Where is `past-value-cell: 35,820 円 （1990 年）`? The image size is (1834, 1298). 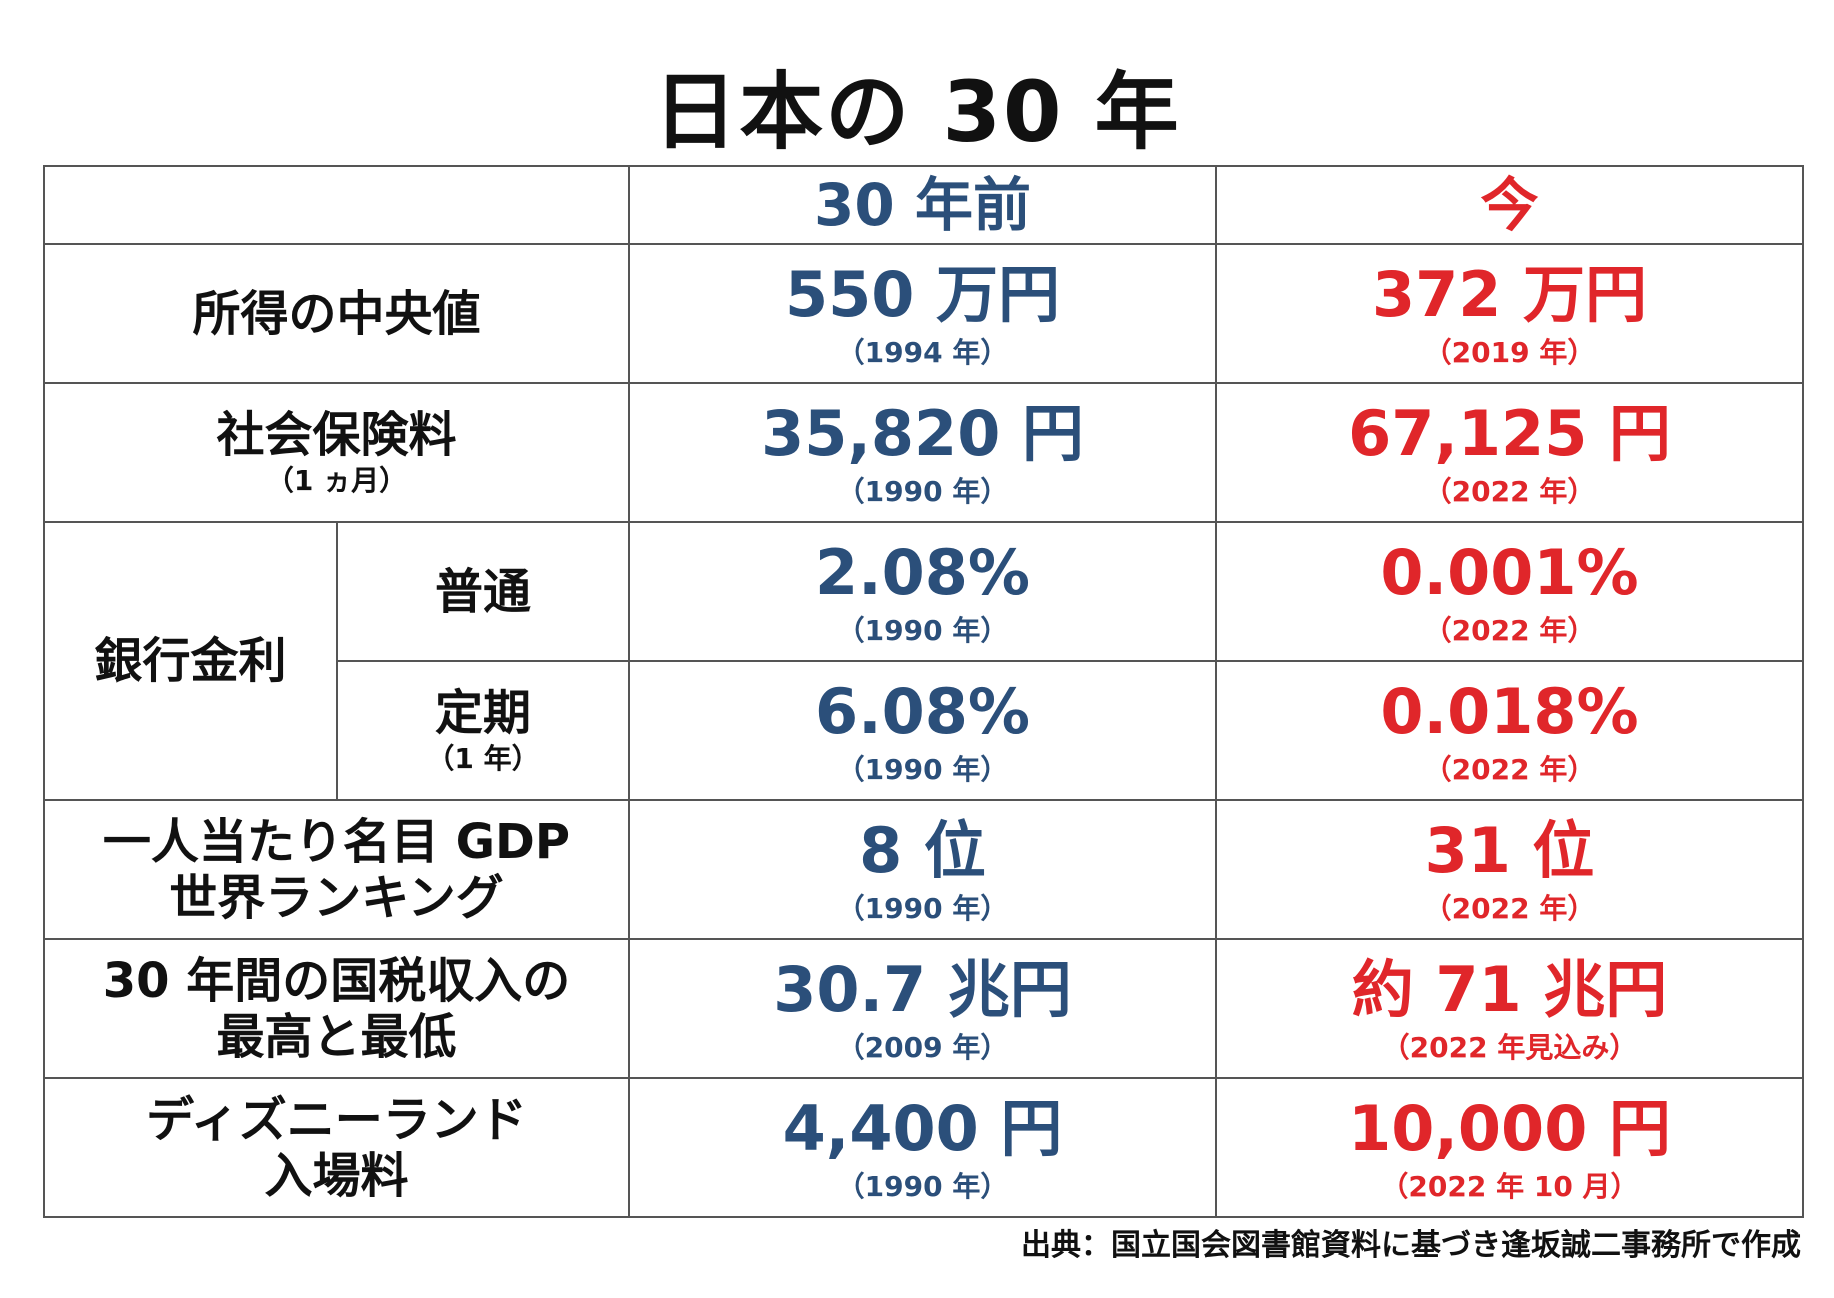 past-value-cell: 35,820 円 （1990 年） is located at coordinates (922, 452).